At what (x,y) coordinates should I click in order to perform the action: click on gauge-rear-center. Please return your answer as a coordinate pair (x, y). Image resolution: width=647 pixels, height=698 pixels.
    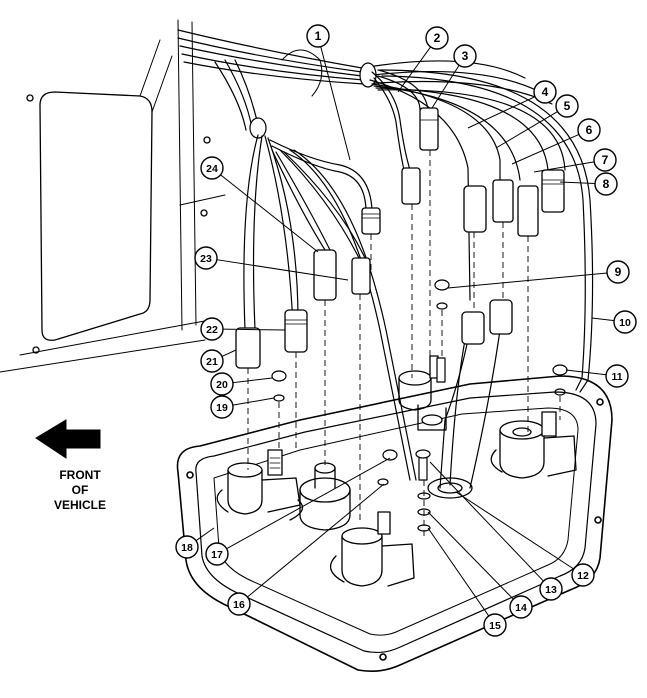
    Looking at the image, I should click on (422, 393).